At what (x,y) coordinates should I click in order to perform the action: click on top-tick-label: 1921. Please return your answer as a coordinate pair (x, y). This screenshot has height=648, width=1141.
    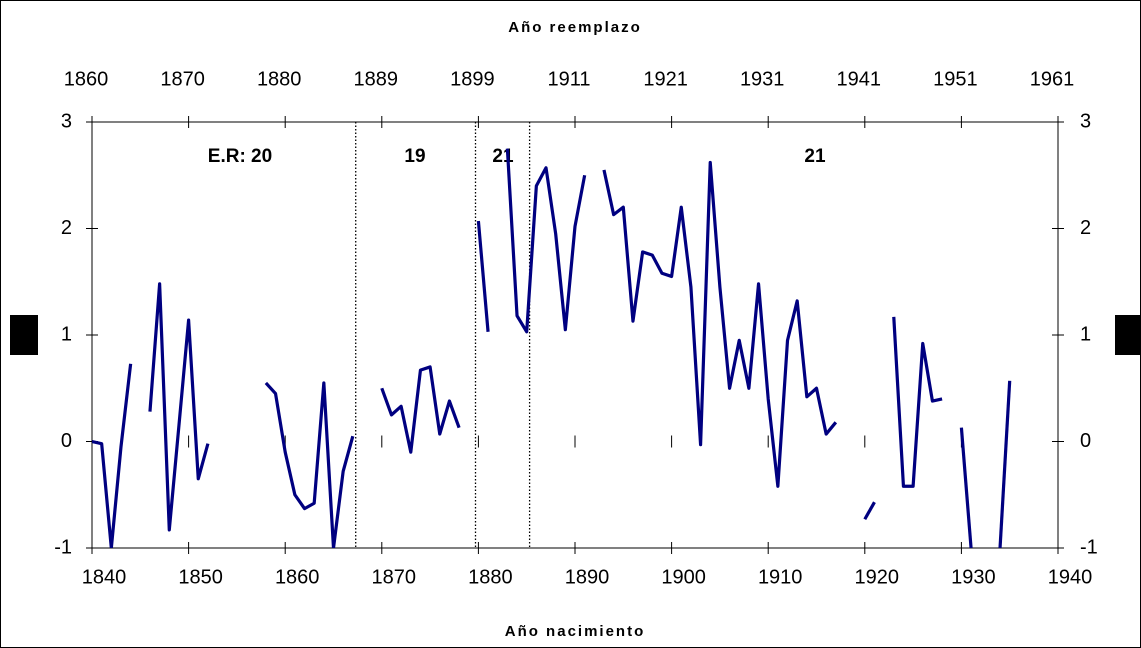
    Looking at the image, I should click on (665, 79).